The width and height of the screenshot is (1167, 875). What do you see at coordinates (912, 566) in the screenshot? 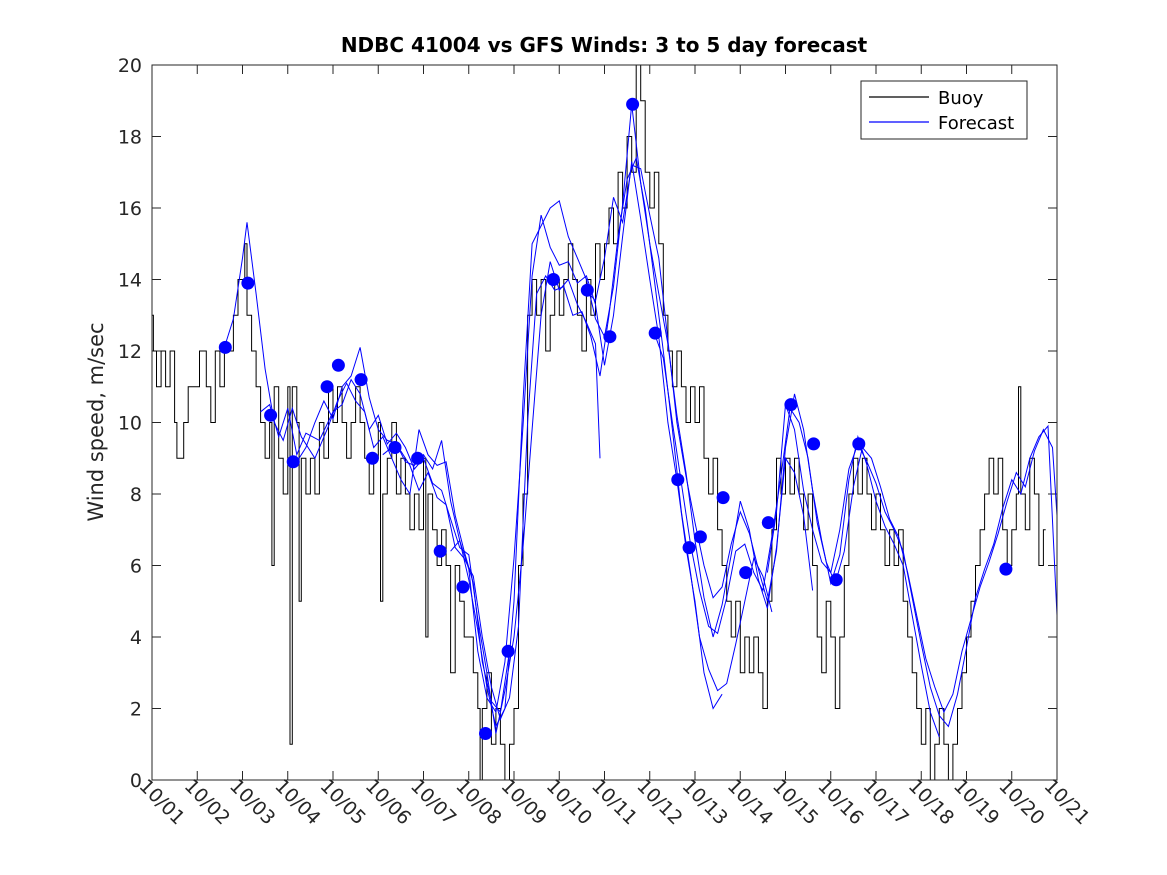
I see `forecast-line` at bounding box center [912, 566].